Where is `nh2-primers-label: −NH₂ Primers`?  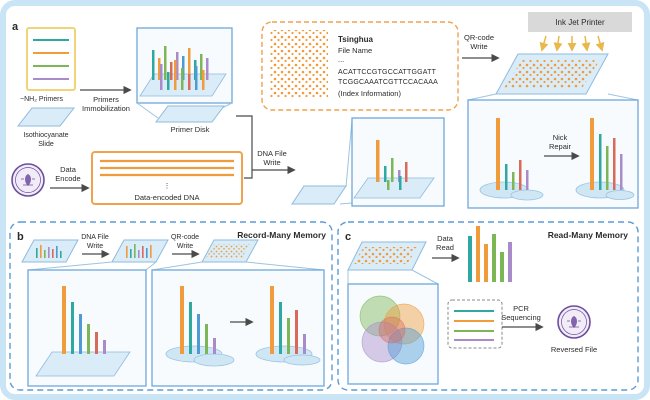 nh2-primers-label: −NH₂ Primers is located at coordinates (41, 99).